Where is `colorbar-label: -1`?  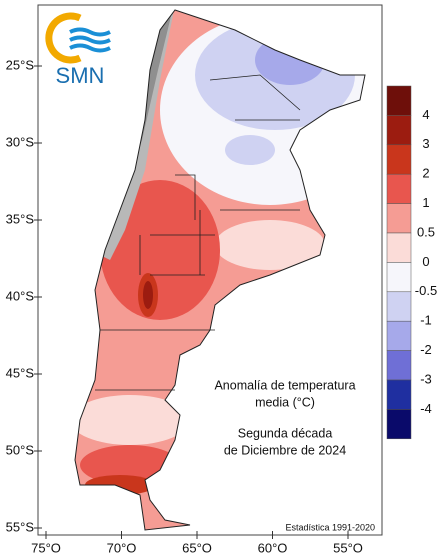 colorbar-label: -1 is located at coordinates (426, 320).